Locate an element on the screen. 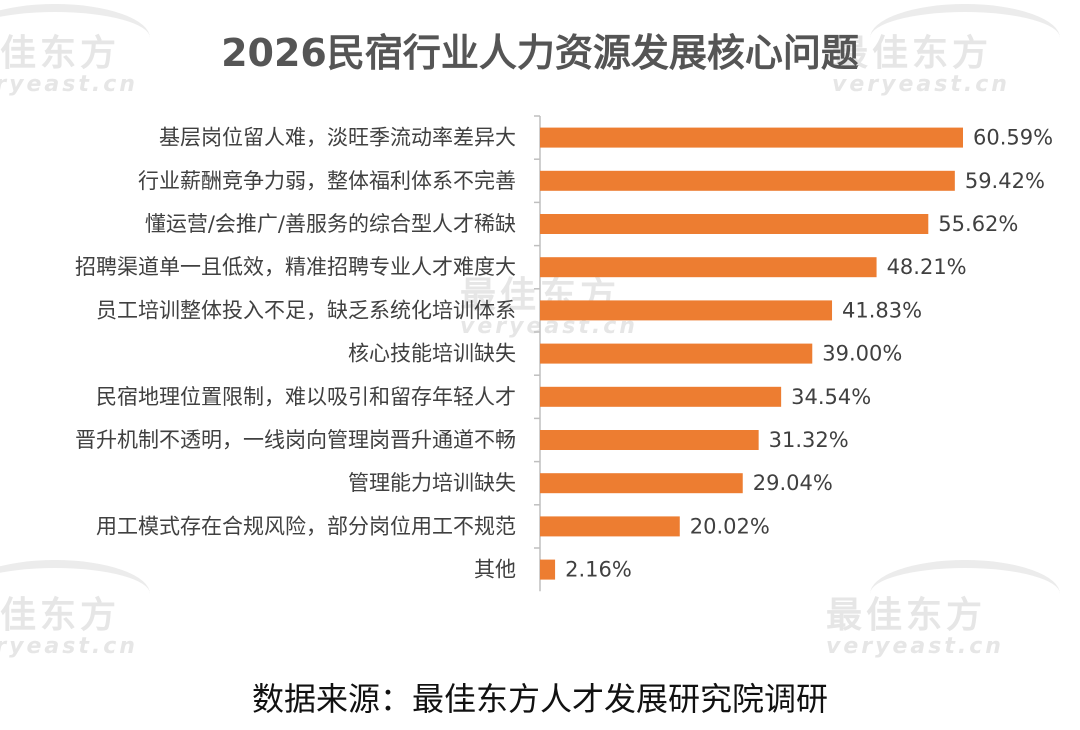 Image resolution: width=1080 pixels, height=730 pixels. category-label: 行业薪酬竞争力弱，整体福利体系不完善 is located at coordinates (327, 181).